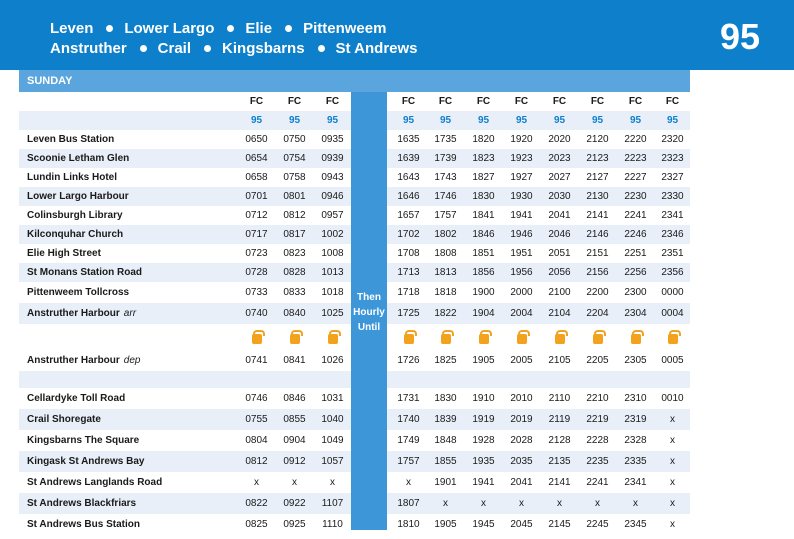 The width and height of the screenshot is (794, 539). I want to click on time-cell: 0000, so click(672, 292).